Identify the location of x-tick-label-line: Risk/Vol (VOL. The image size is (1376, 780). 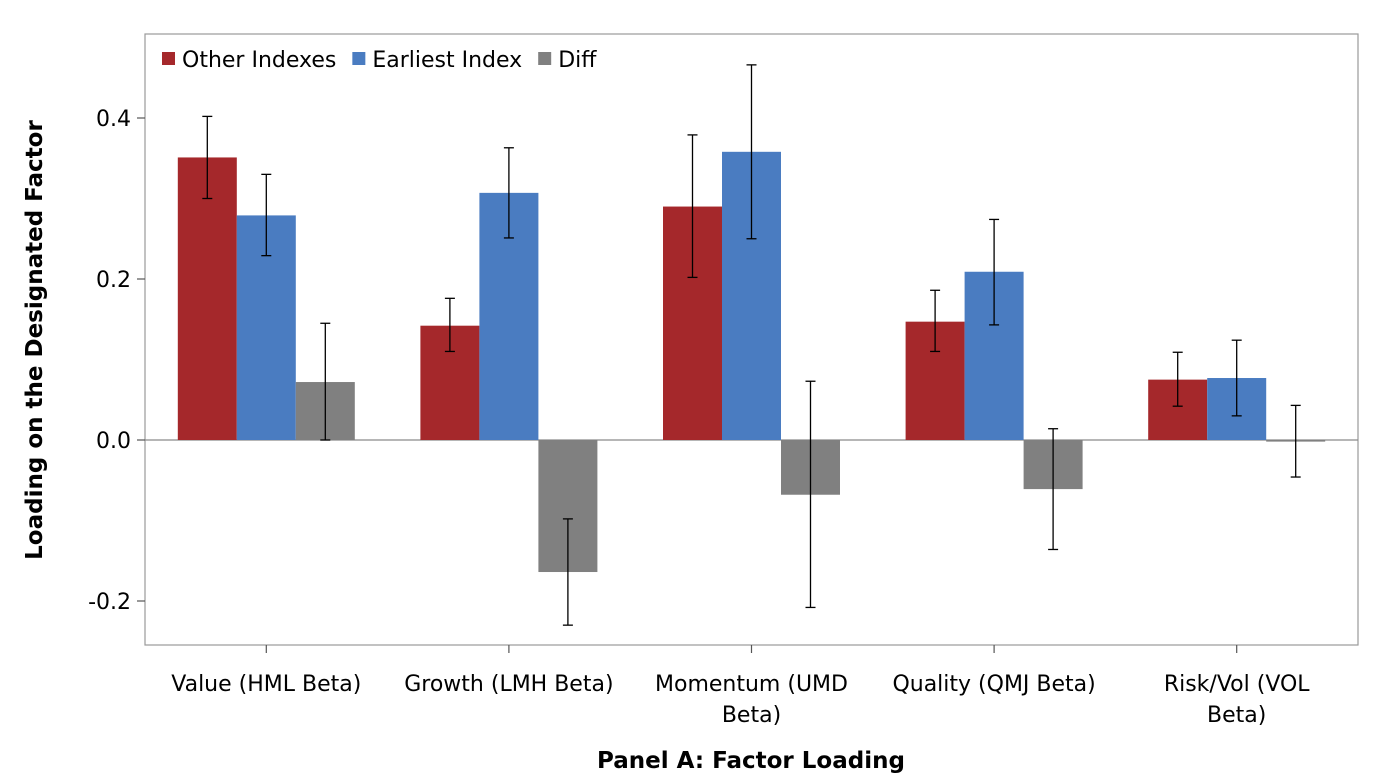
(1237, 684).